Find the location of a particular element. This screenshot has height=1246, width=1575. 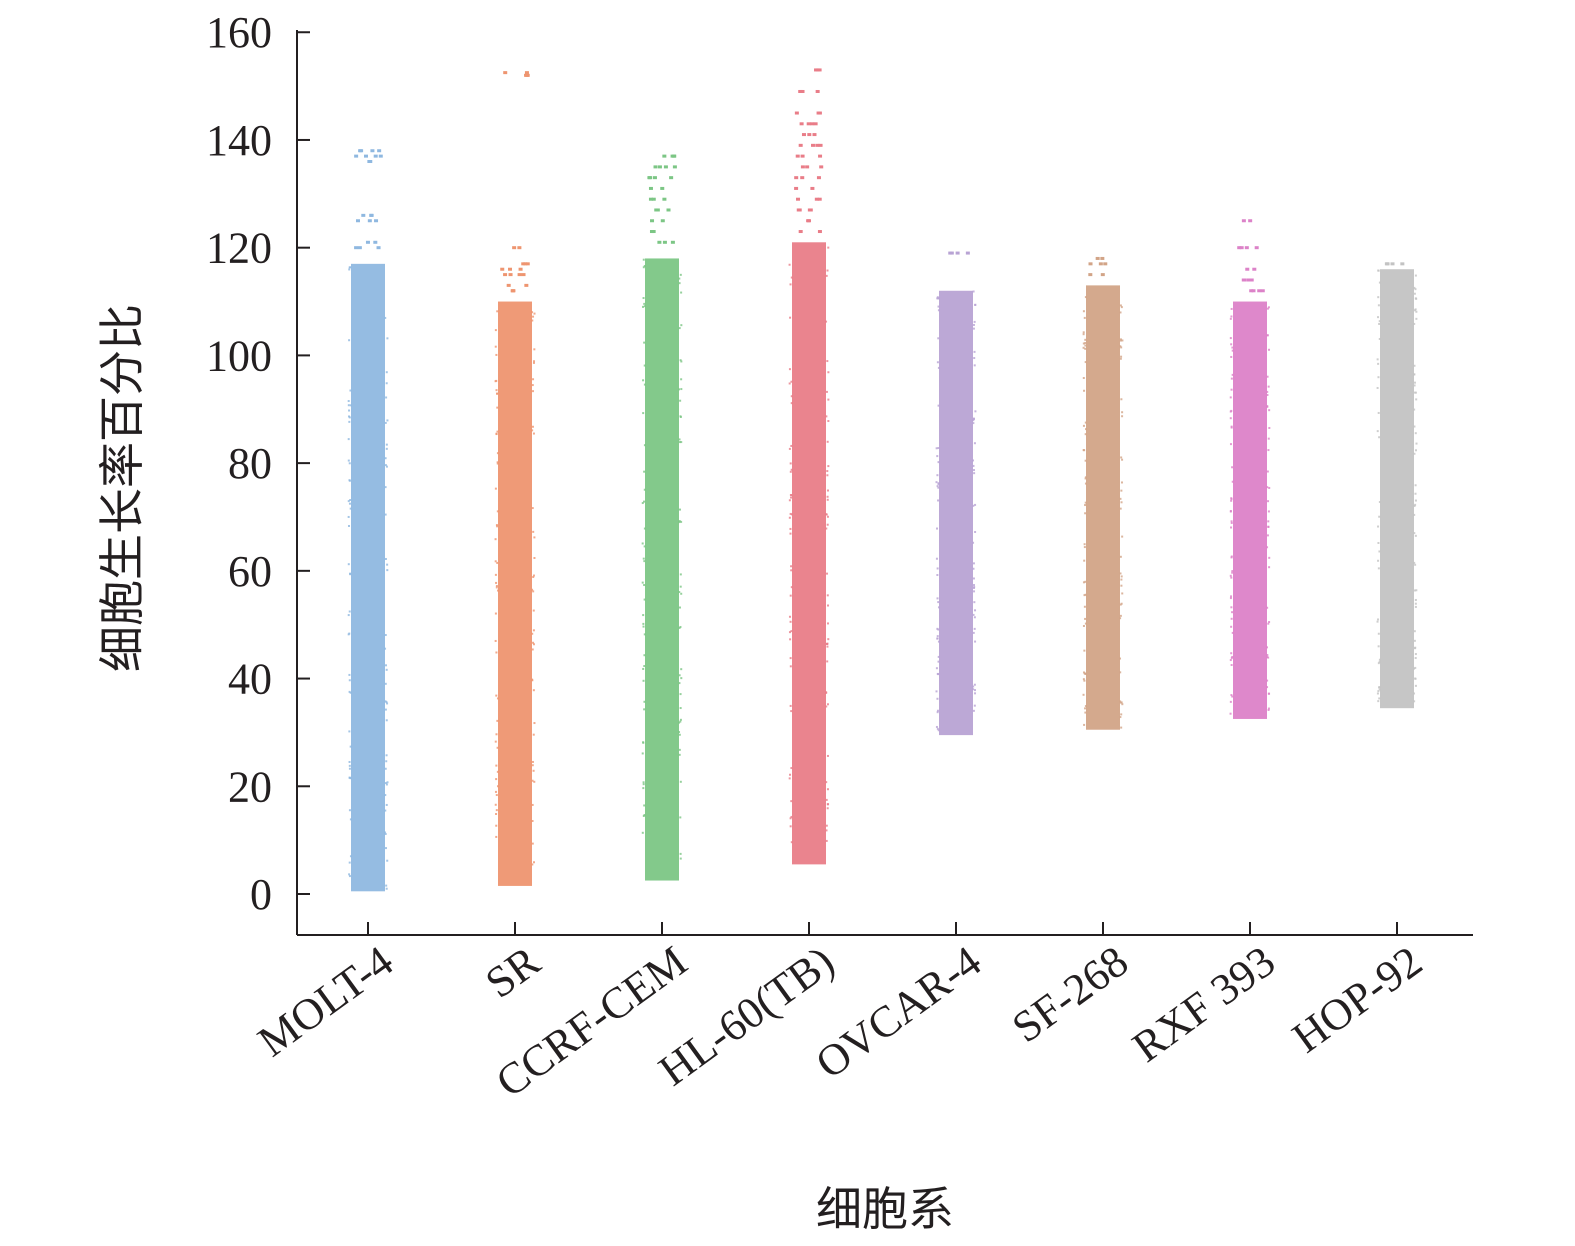

x-tick-label: SR is located at coordinates (513, 972).